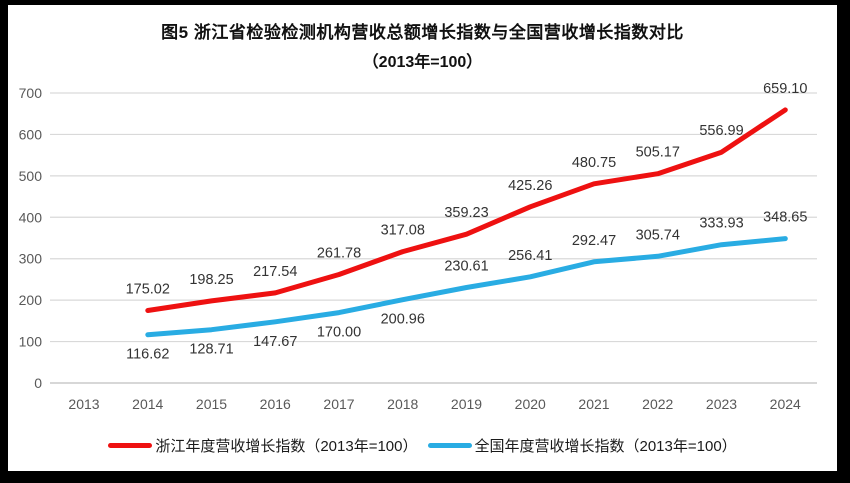 Image resolution: width=850 pixels, height=483 pixels. I want to click on x-axis-tick-label: 2015, so click(211, 404).